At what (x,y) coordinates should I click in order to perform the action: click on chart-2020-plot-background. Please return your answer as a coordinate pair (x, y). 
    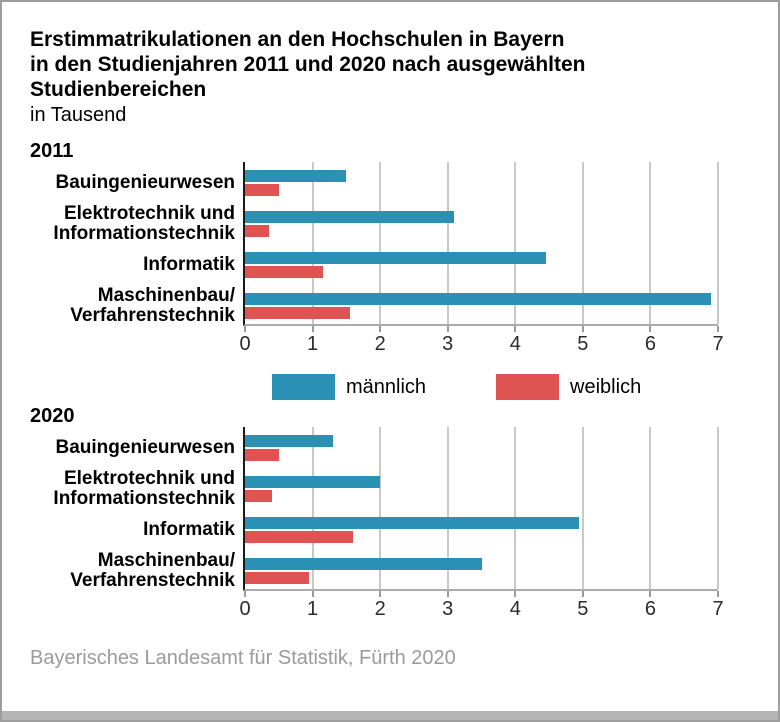
    Looking at the image, I should click on (481, 509).